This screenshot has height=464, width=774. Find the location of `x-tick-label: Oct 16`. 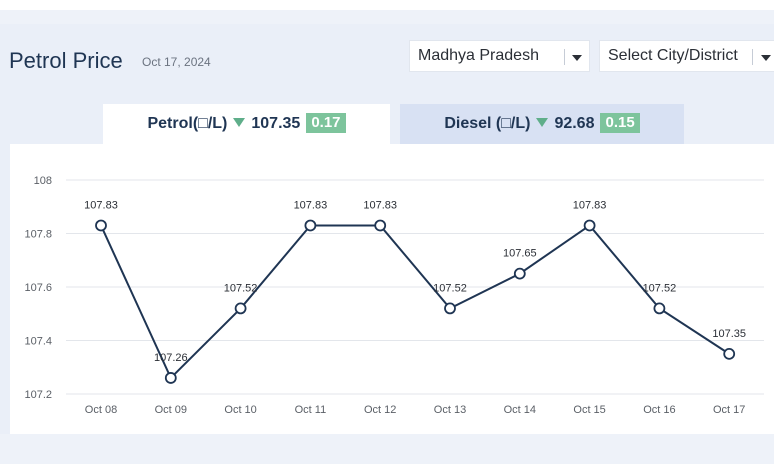

x-tick-label: Oct 16 is located at coordinates (659, 410).